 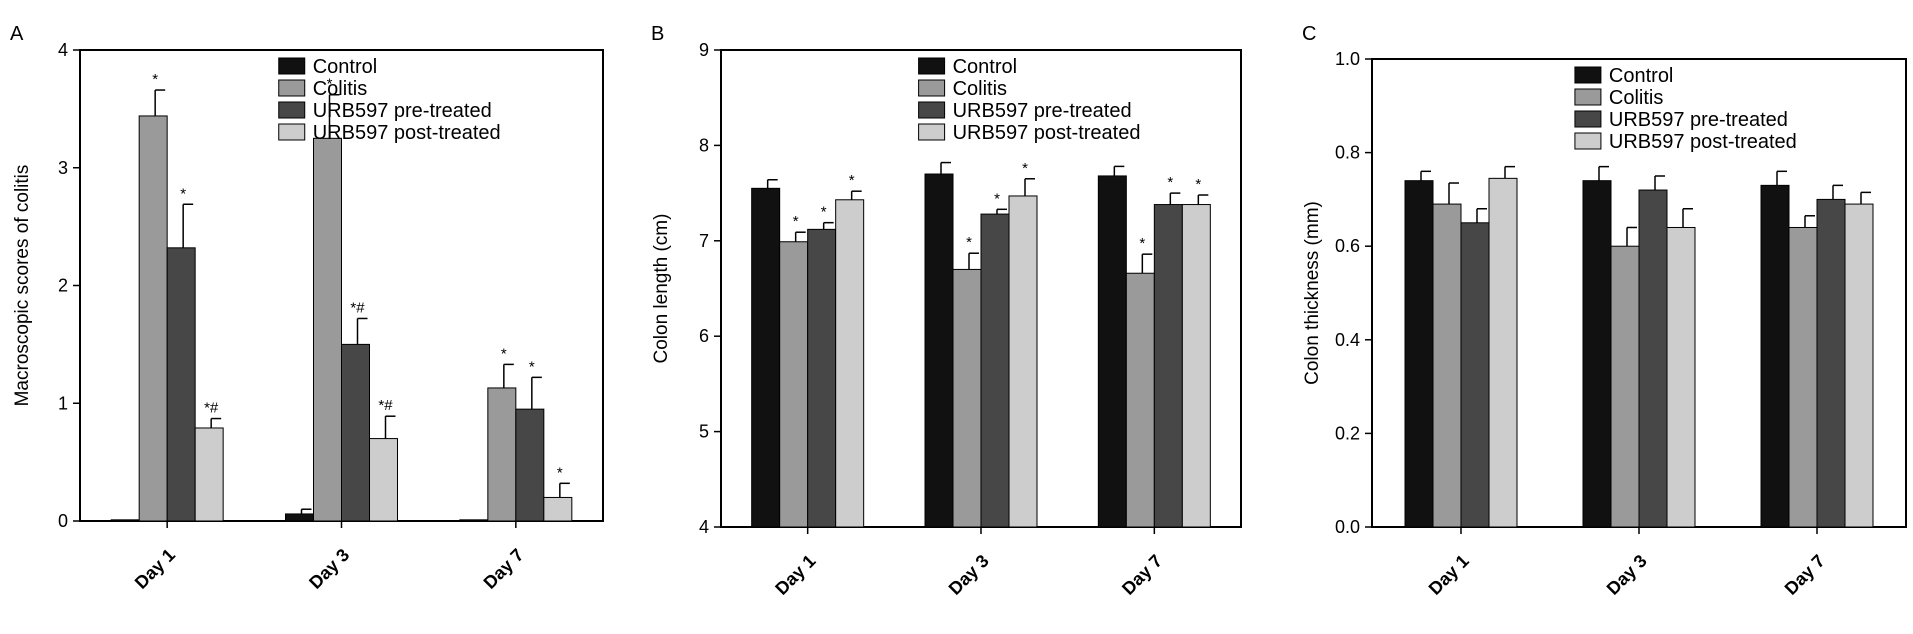 What do you see at coordinates (63, 168) in the screenshot?
I see `panel-a-ytick-label: 3` at bounding box center [63, 168].